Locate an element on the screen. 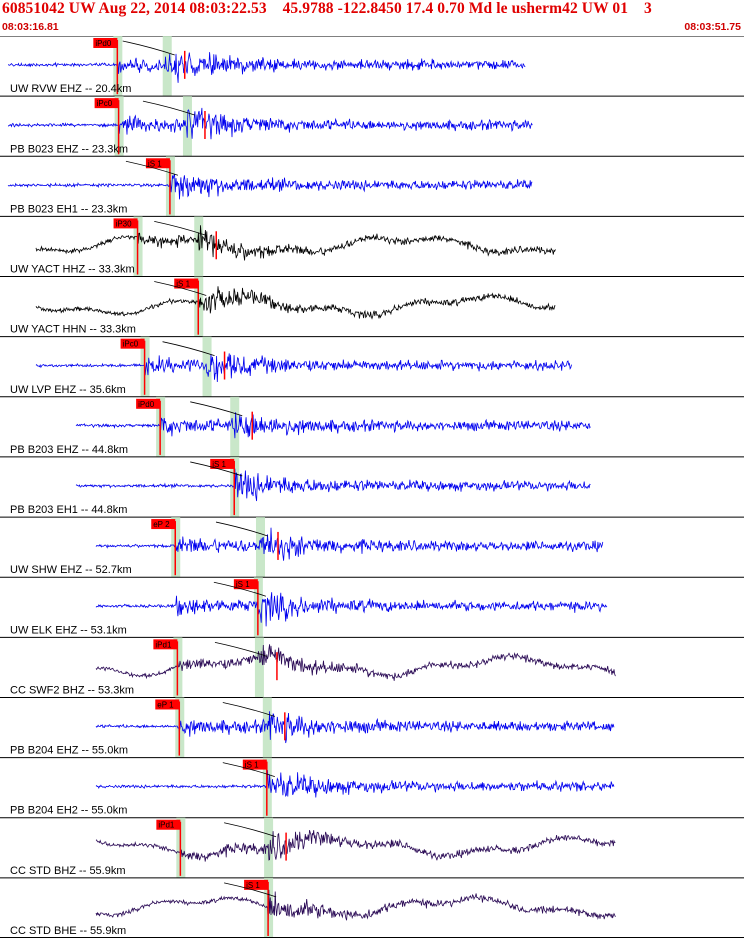  trace-row: iS 1 UW YACT HHN -- 33.3km is located at coordinates (372, 306).